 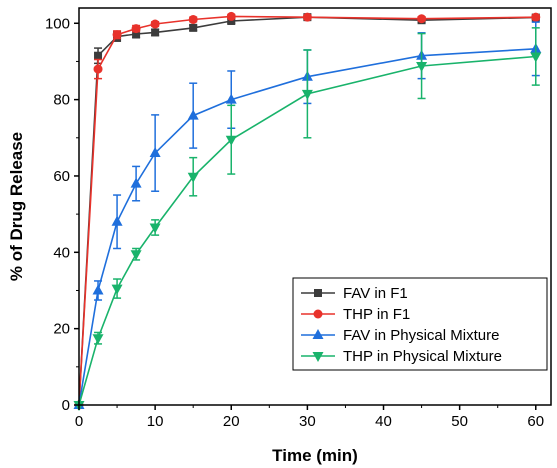 I want to click on x-tick-label: 10, so click(x=155, y=421).